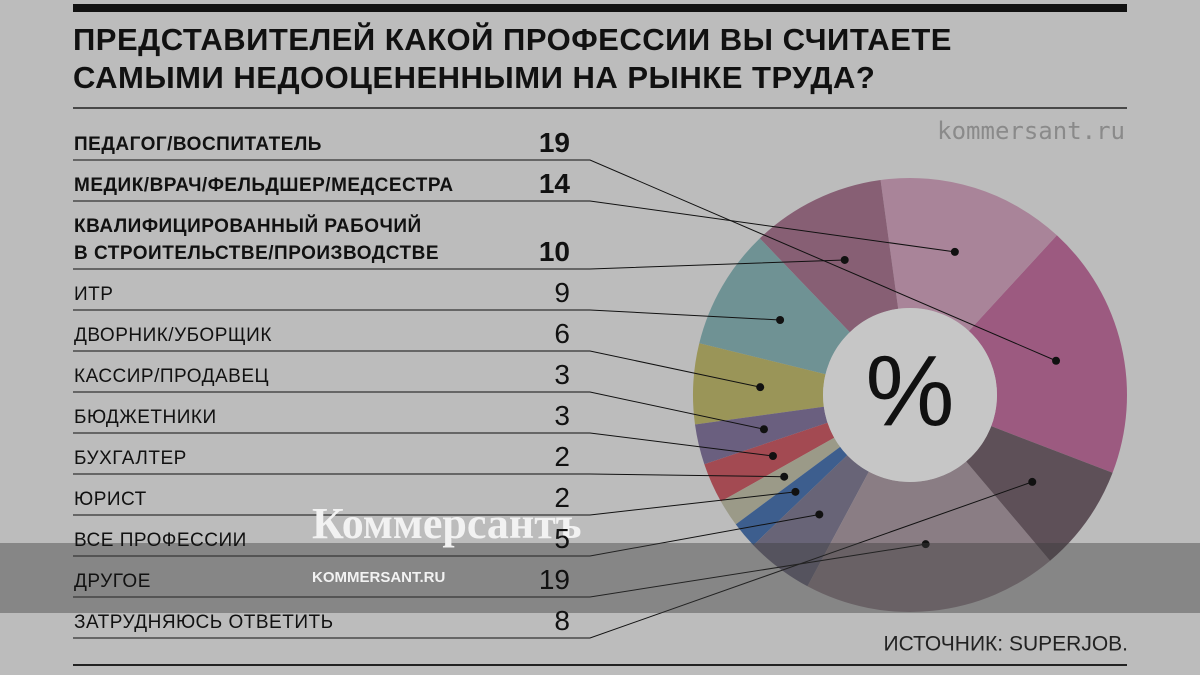 This screenshot has width=1200, height=675. Describe the element at coordinates (554, 183) in the screenshot. I see `value-label: 14` at that location.